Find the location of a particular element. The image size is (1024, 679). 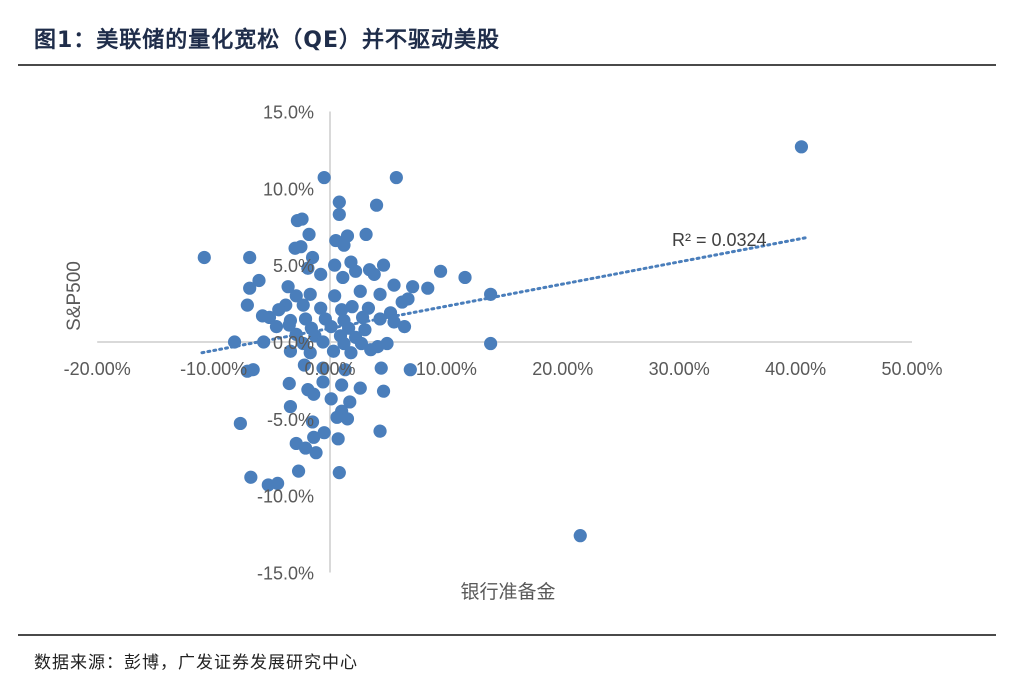

top-rule is located at coordinates (507, 65).